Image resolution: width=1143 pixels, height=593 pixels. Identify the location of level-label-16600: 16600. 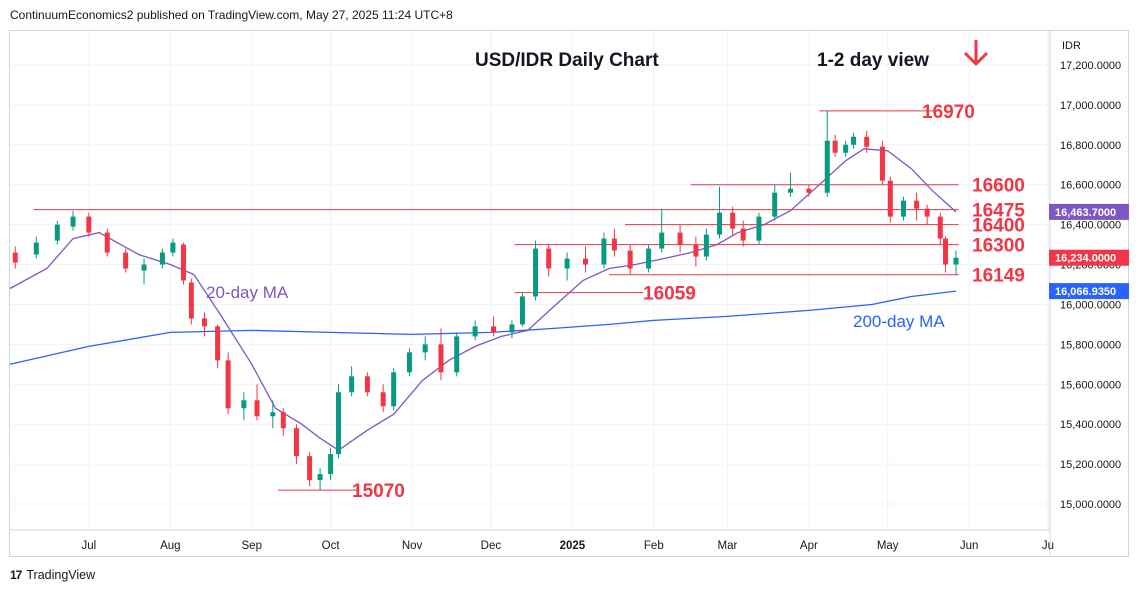
(998, 186).